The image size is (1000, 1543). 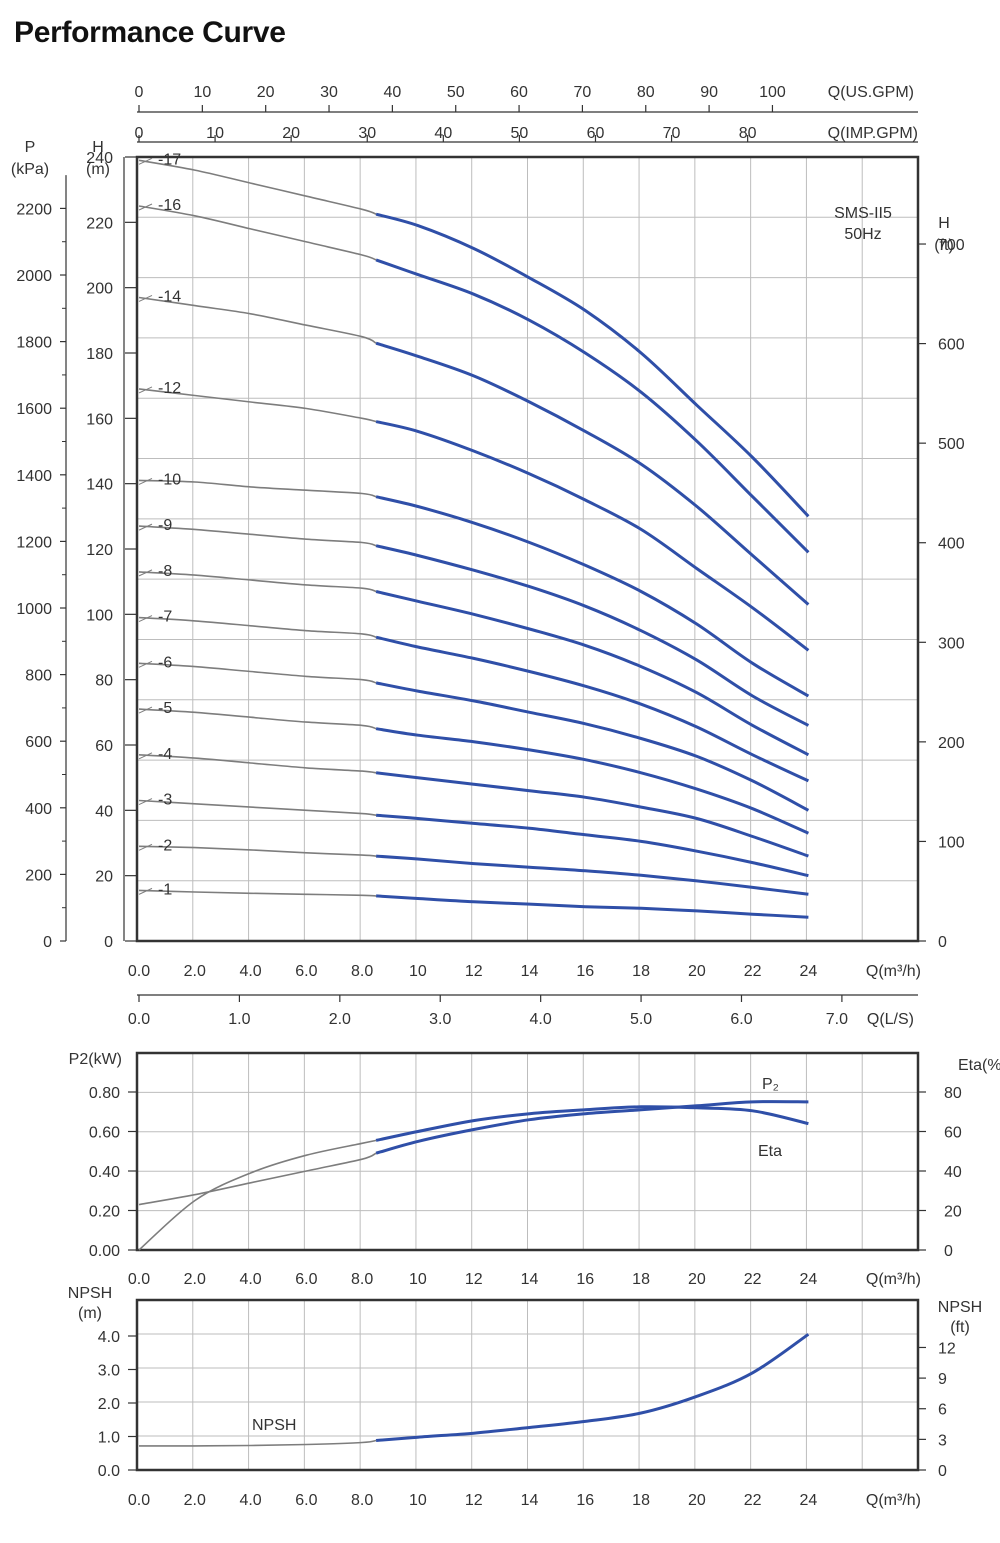 I want to click on impgpm-tick-label: 30, so click(x=367, y=133).